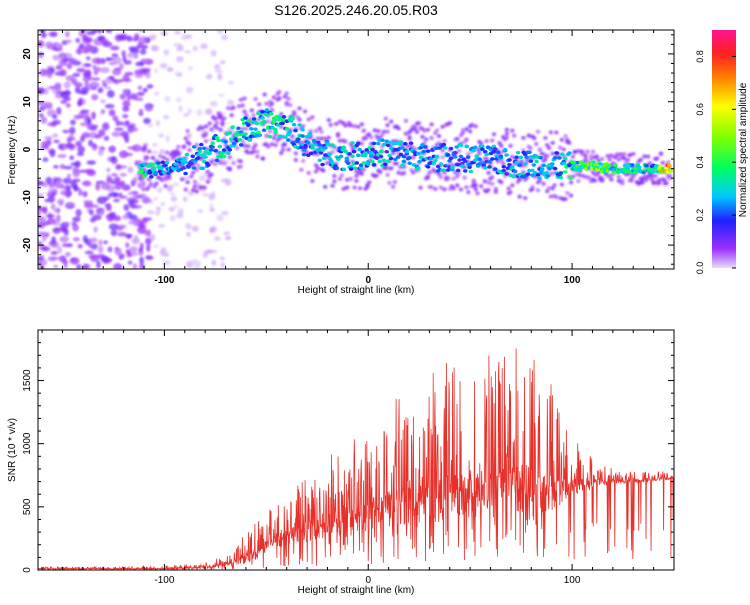 The height and width of the screenshot is (605, 750). What do you see at coordinates (164, 580) in the screenshot?
I see `snr-x-tick-label: -100` at bounding box center [164, 580].